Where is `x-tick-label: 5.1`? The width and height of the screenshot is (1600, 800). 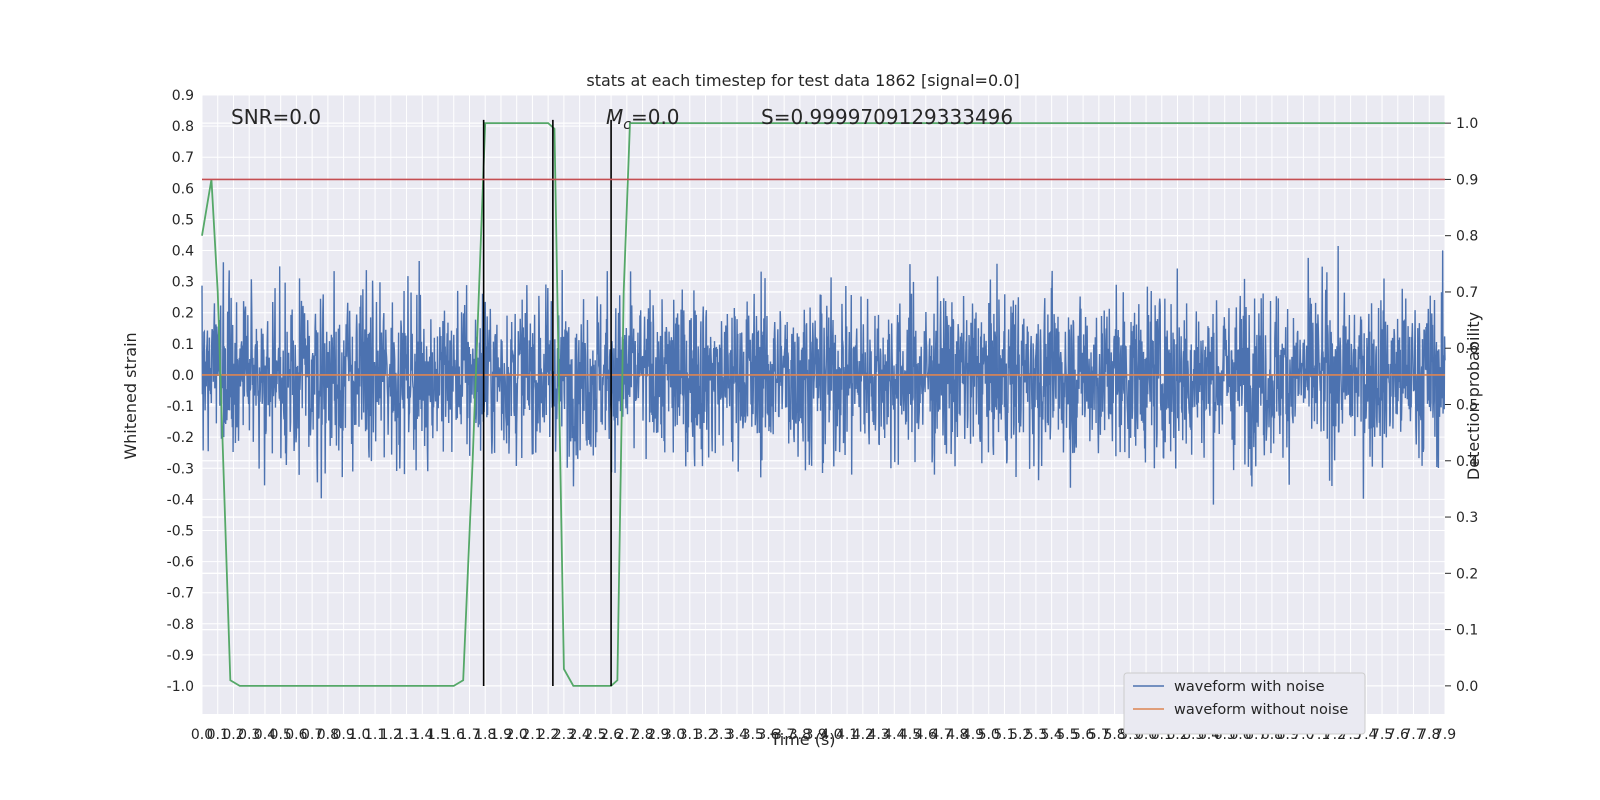
x-tick-label: 5.1 is located at coordinates (1004, 735).